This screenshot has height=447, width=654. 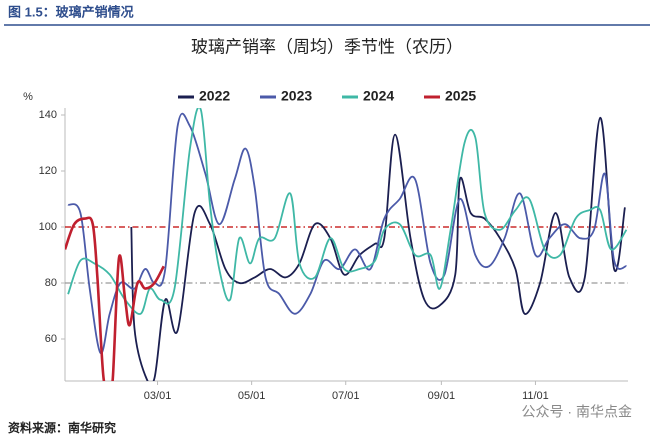 What do you see at coordinates (158, 396) in the screenshot?
I see `x-tick-label: 03/01` at bounding box center [158, 396].